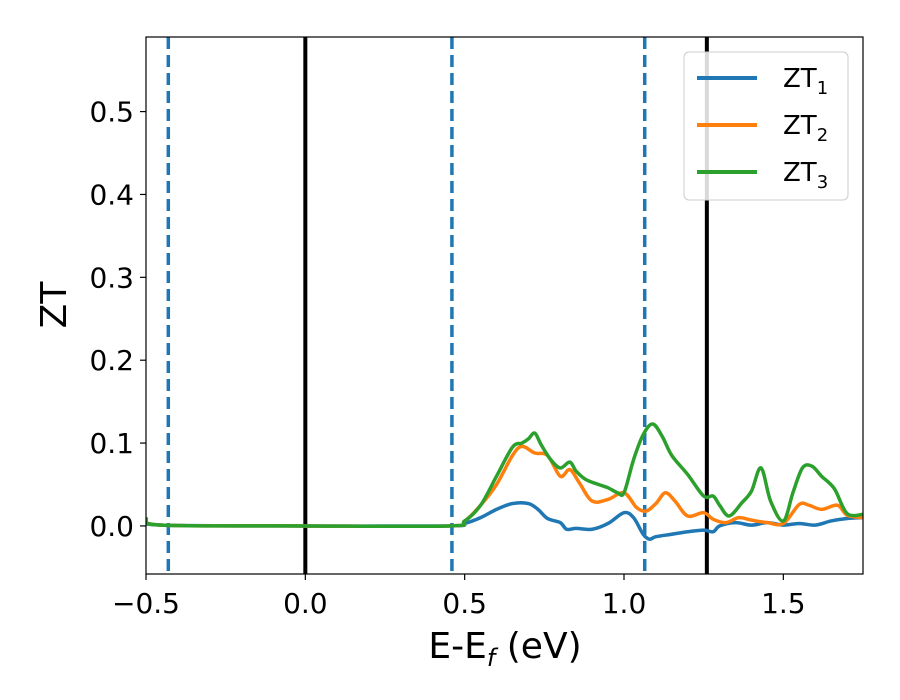  What do you see at coordinates (822, 88) in the screenshot?
I see `legend-label-zt1-subscript: 1` at bounding box center [822, 88].